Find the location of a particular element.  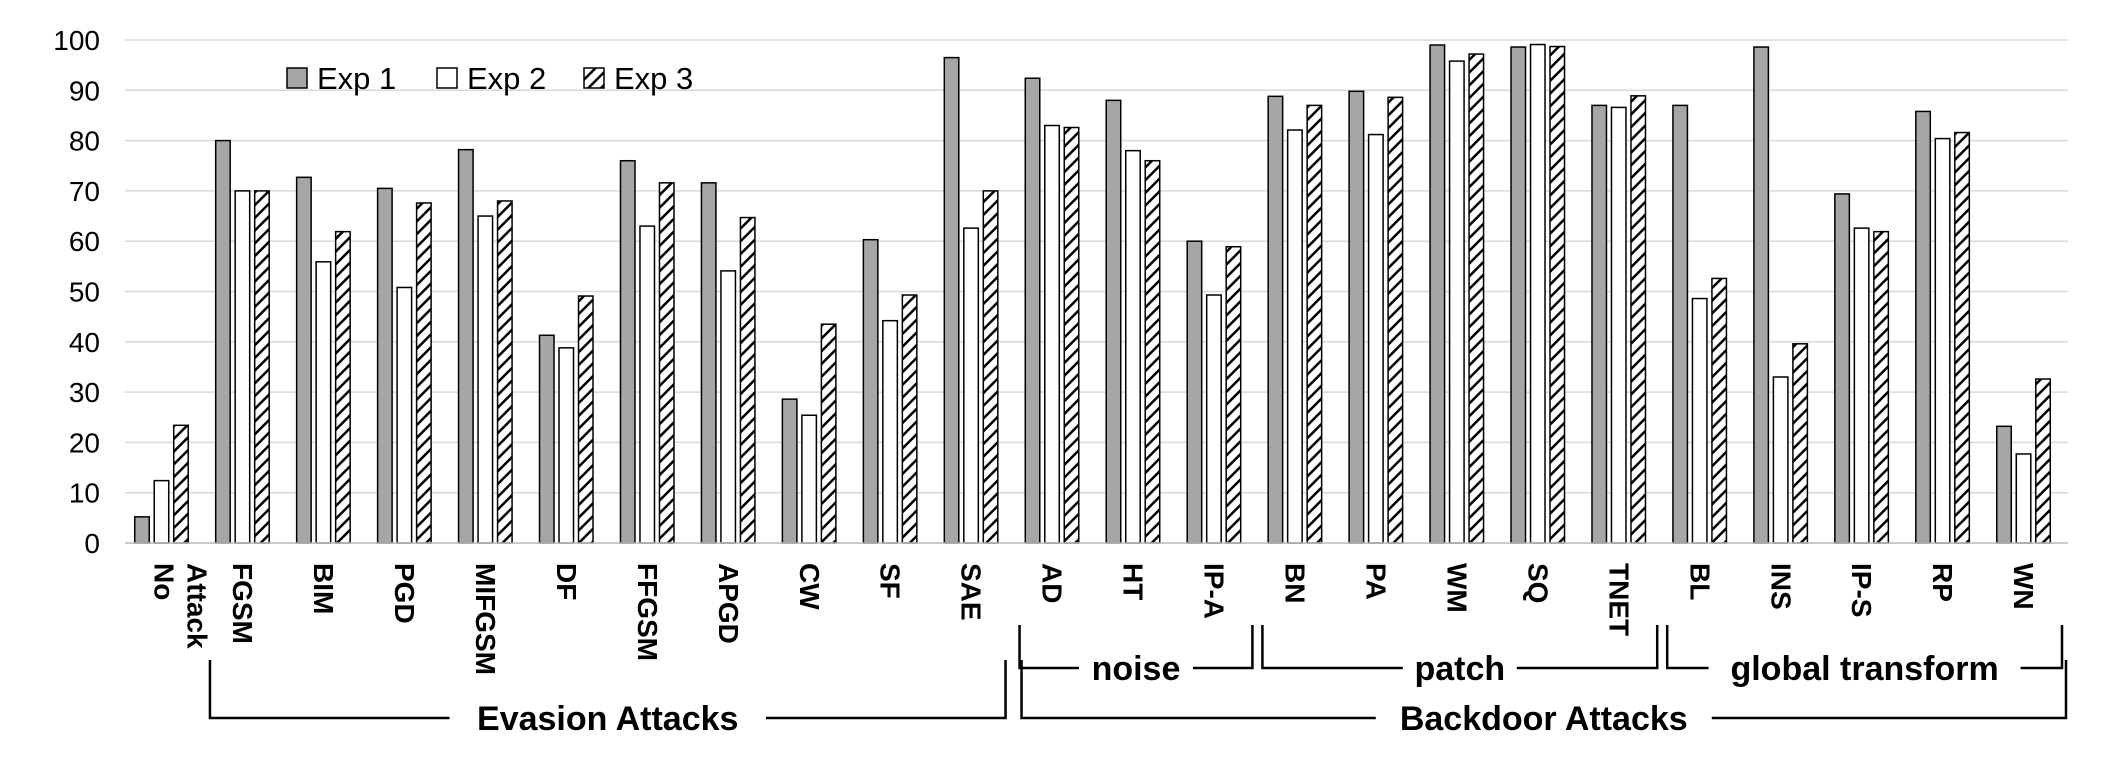

x-tick-label: BL is located at coordinates (1699, 581).